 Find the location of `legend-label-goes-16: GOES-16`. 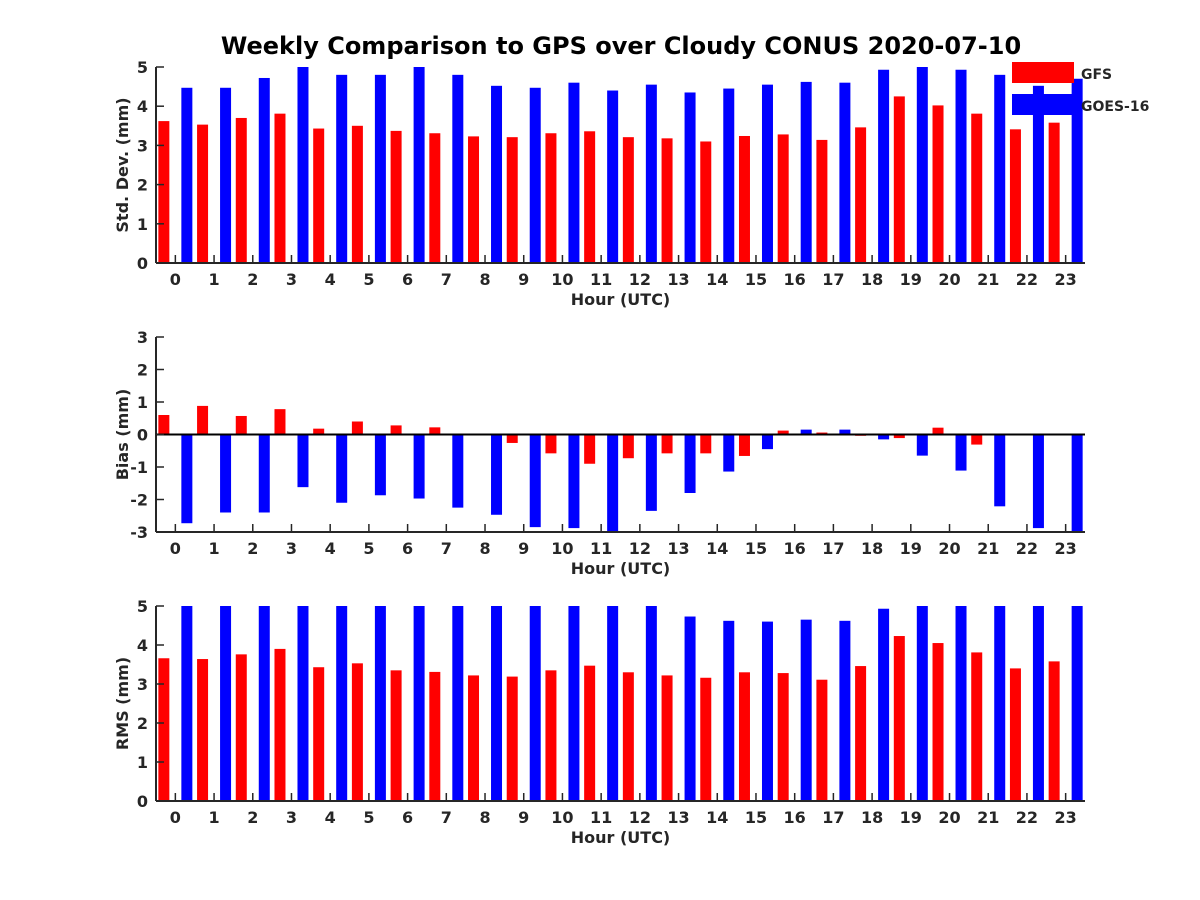

legend-label-goes-16: GOES-16 is located at coordinates (1115, 107).